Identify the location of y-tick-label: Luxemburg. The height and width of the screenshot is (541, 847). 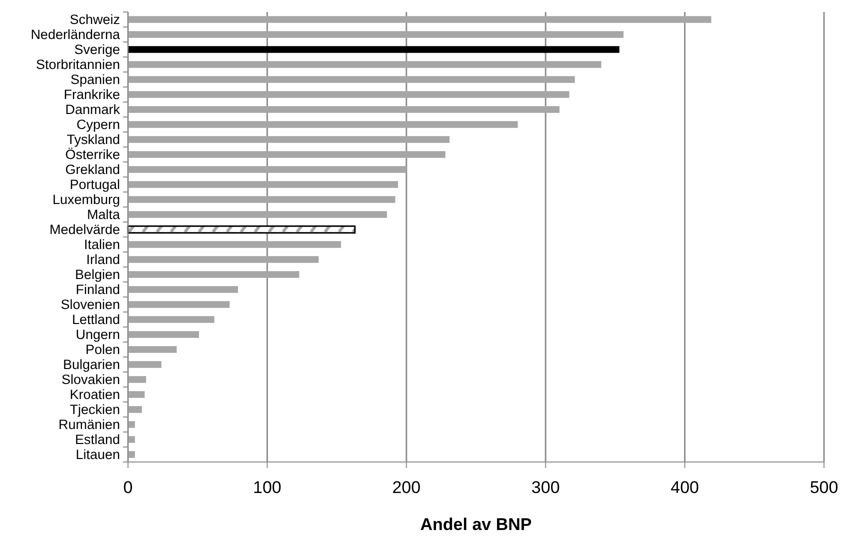
(86, 200).